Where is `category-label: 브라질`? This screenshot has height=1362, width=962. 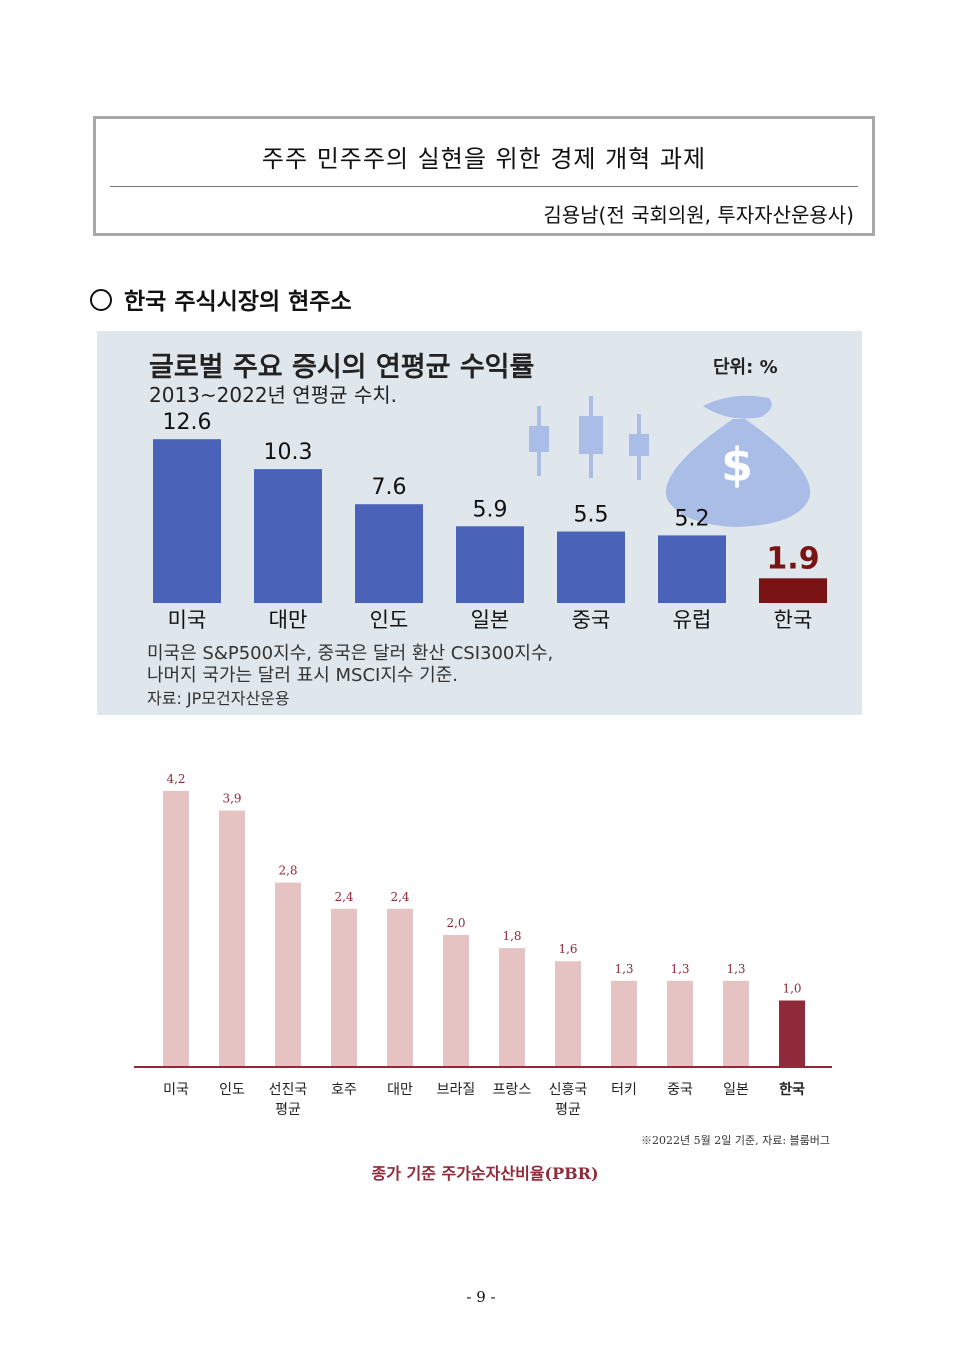
category-label: 브라질 is located at coordinates (456, 1090).